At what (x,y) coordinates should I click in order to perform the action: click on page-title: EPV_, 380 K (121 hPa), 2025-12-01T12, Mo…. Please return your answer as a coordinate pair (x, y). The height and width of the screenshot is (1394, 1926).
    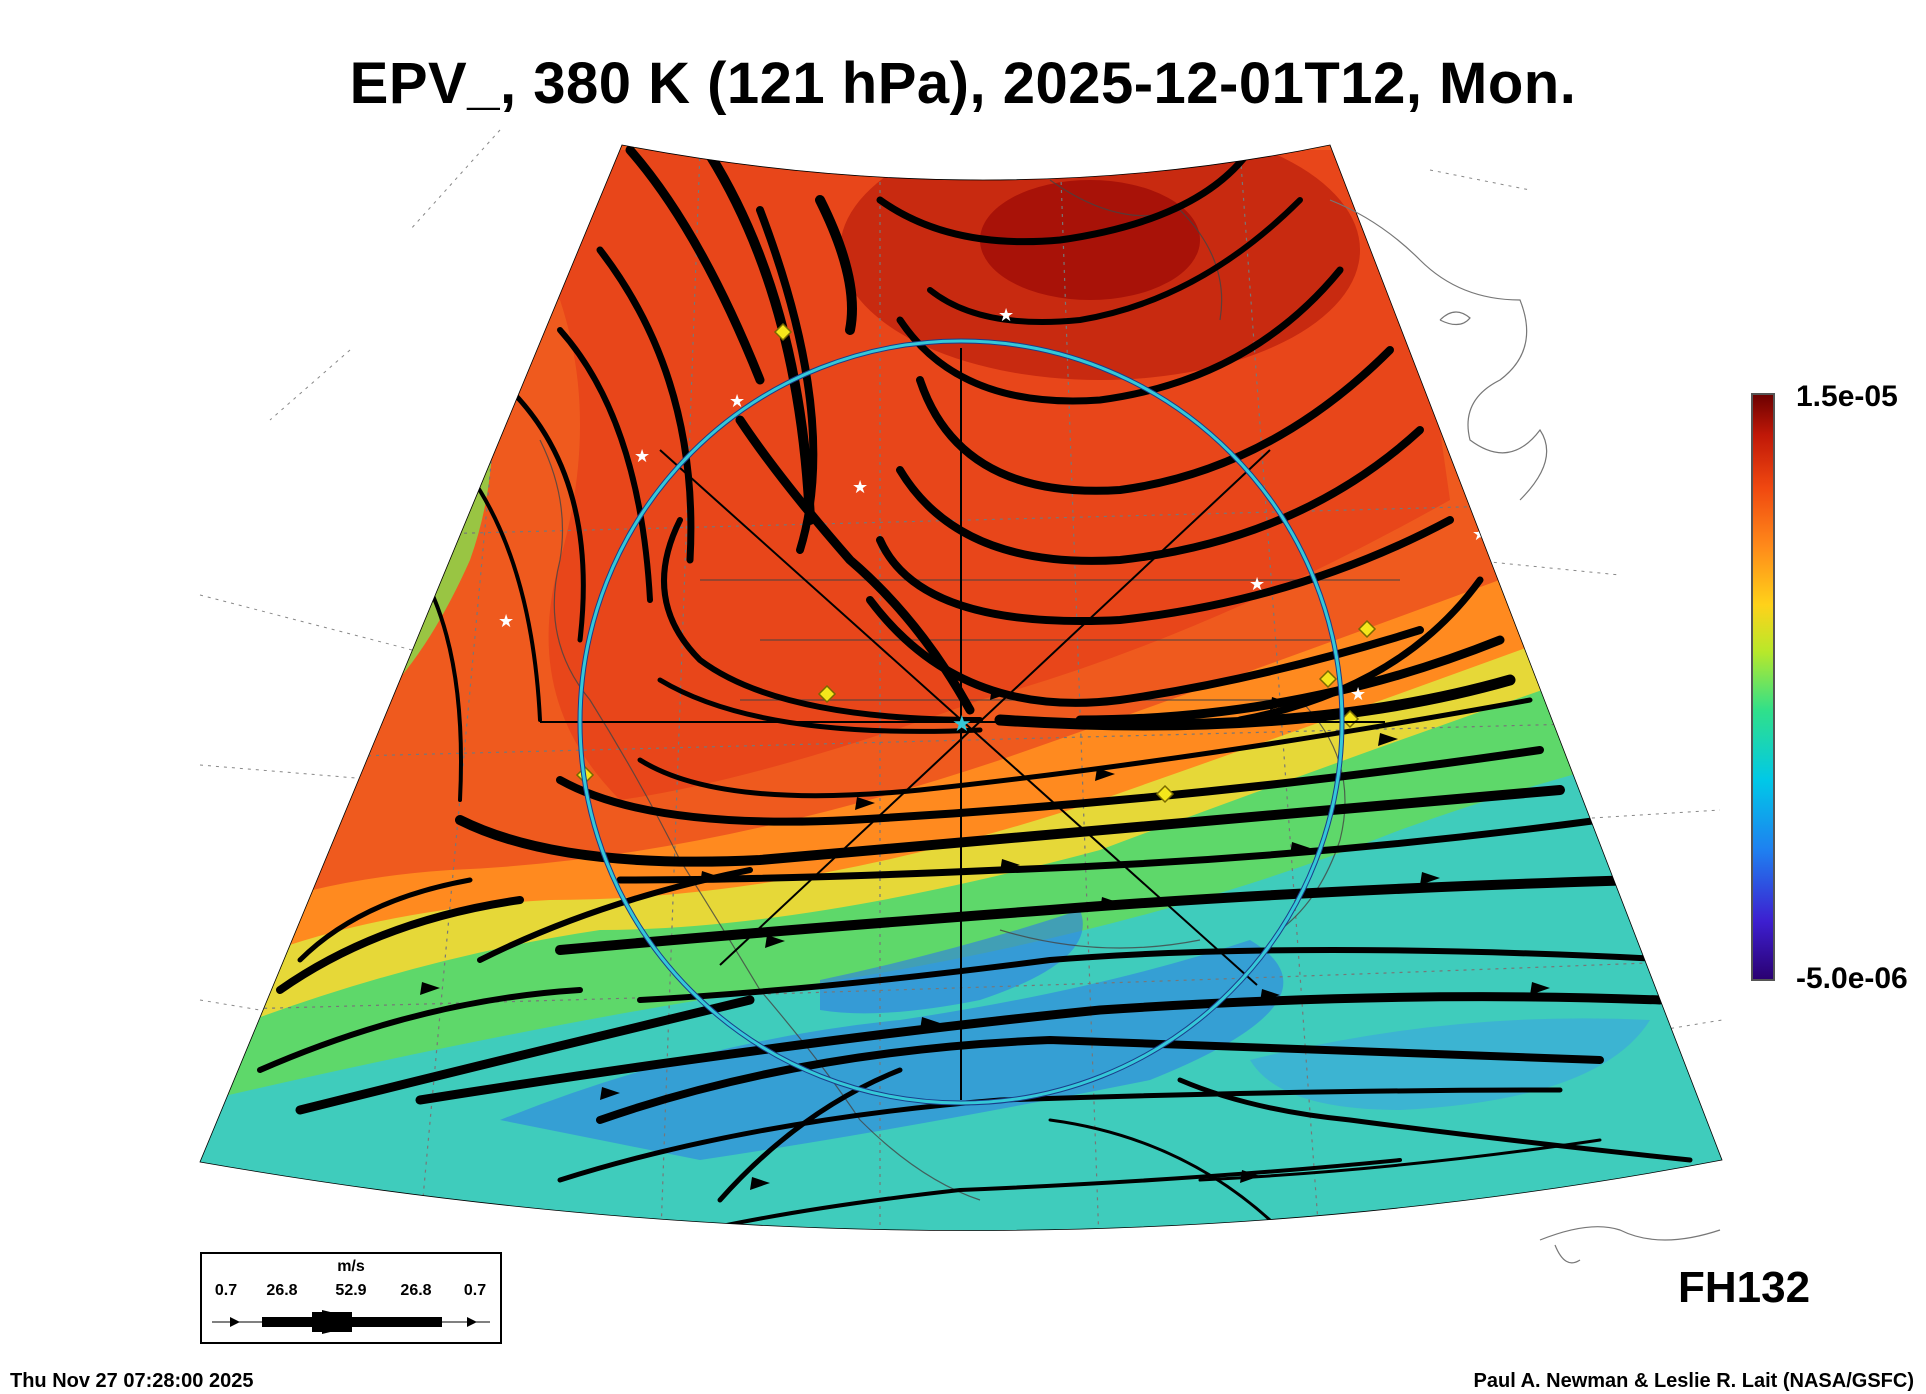
    Looking at the image, I should click on (963, 83).